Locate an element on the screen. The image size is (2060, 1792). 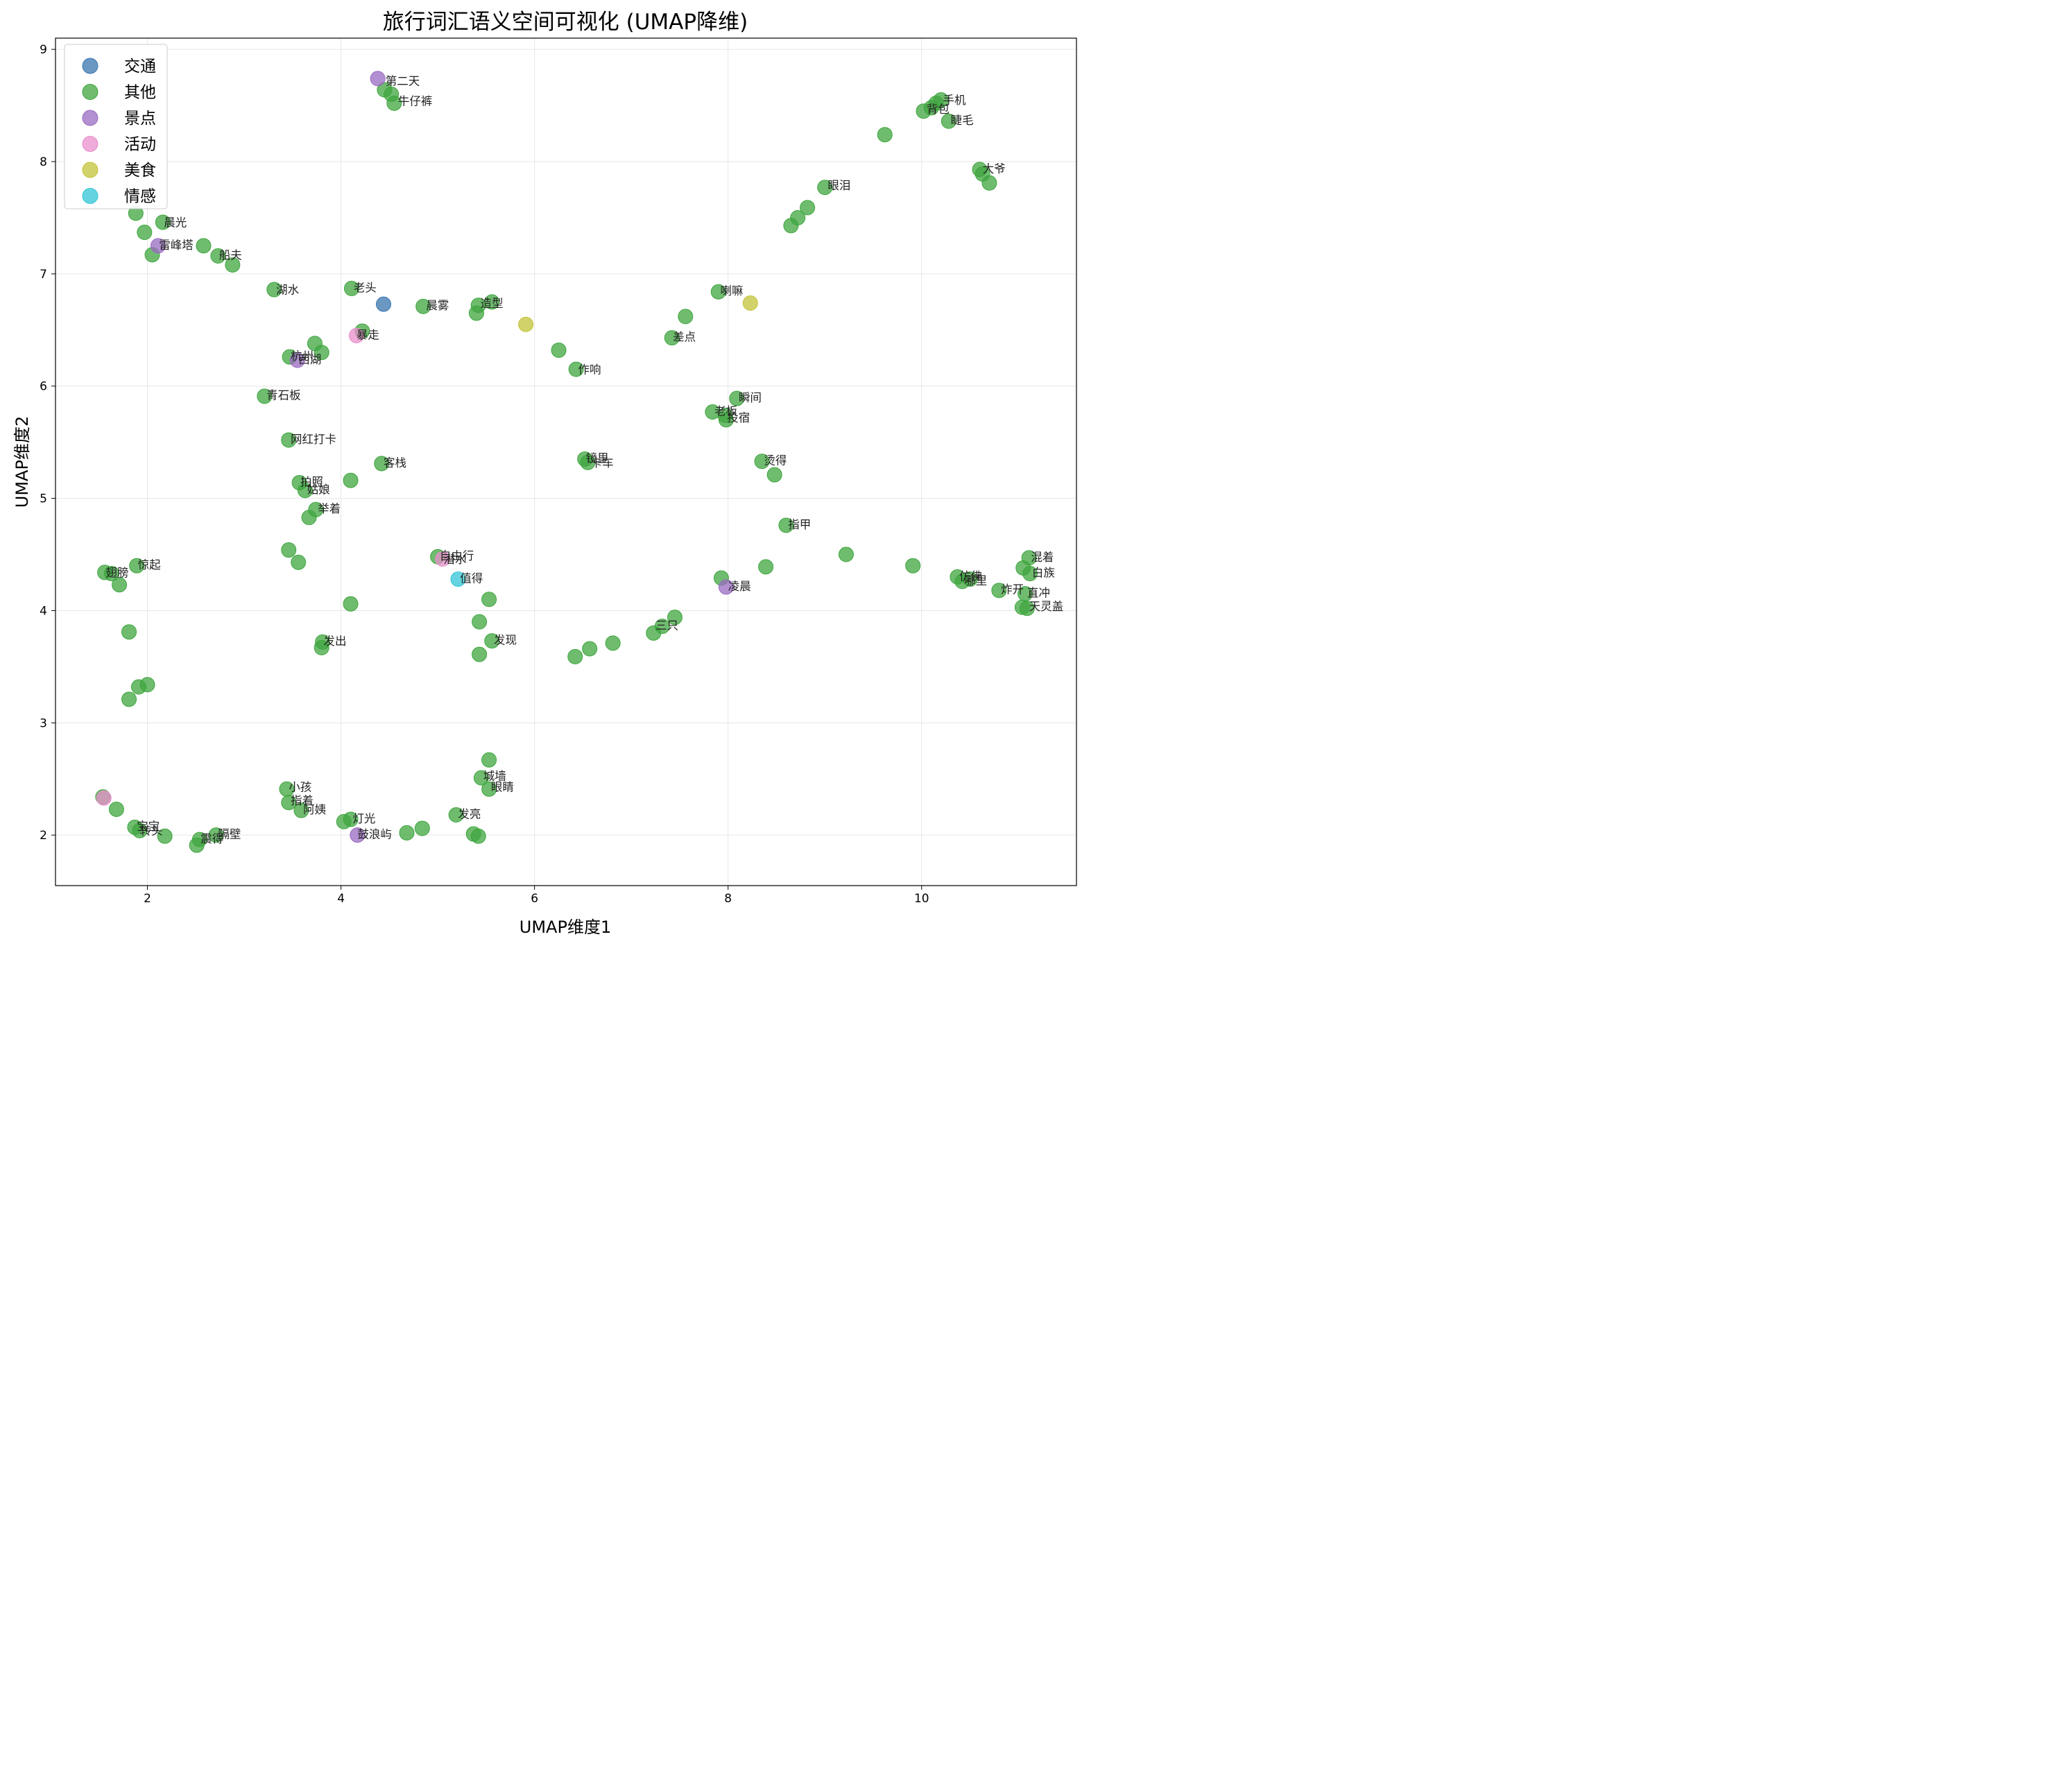
point-label: 大爷 is located at coordinates (994, 169).